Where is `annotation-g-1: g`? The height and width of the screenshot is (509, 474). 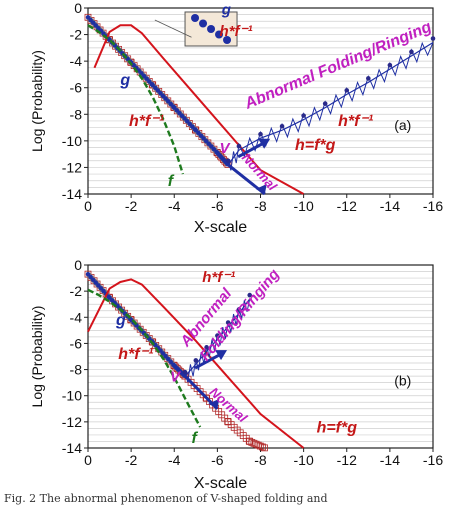
annotation-g-1: g is located at coordinates (124, 80).